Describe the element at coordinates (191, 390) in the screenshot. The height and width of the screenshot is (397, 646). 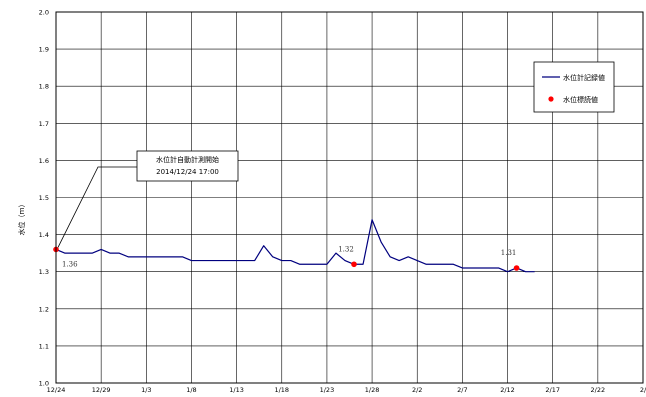
I see `x-tick-label: 1/8` at that location.